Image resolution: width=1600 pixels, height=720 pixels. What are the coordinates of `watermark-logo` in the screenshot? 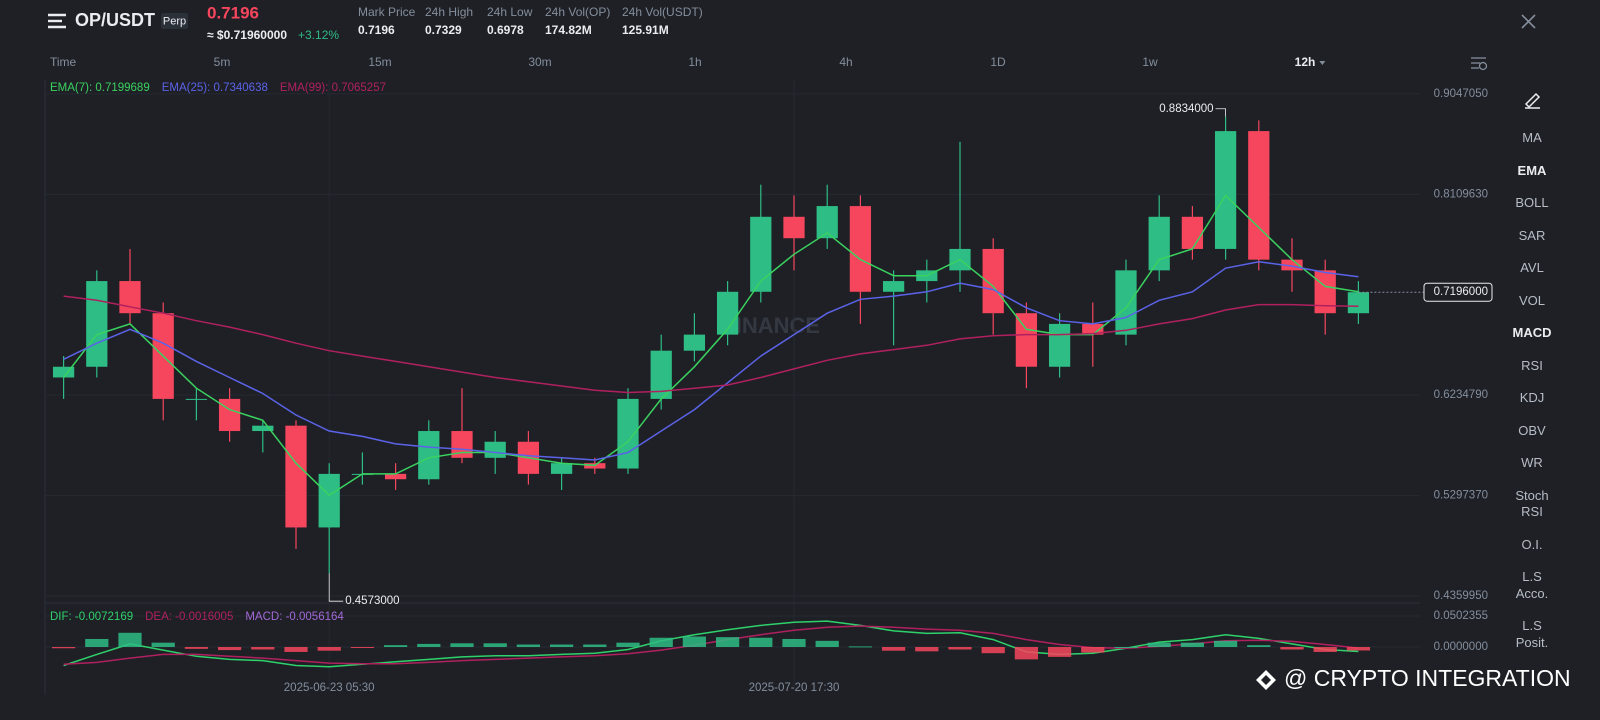 It's located at (1266, 680).